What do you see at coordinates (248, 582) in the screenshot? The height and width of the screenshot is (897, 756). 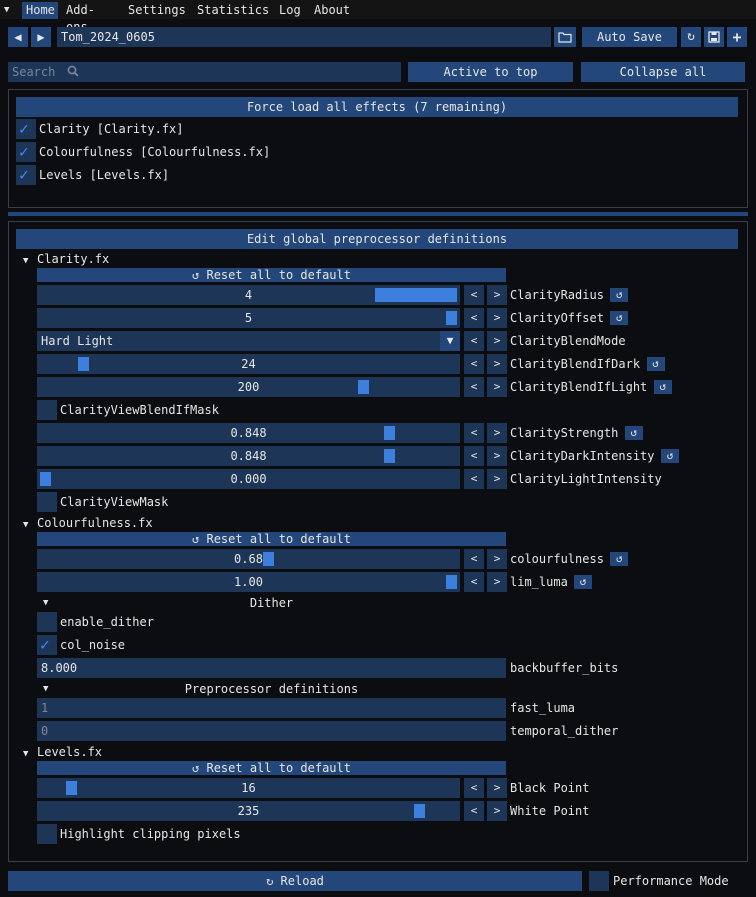 I see `param-slider: 1.00` at bounding box center [248, 582].